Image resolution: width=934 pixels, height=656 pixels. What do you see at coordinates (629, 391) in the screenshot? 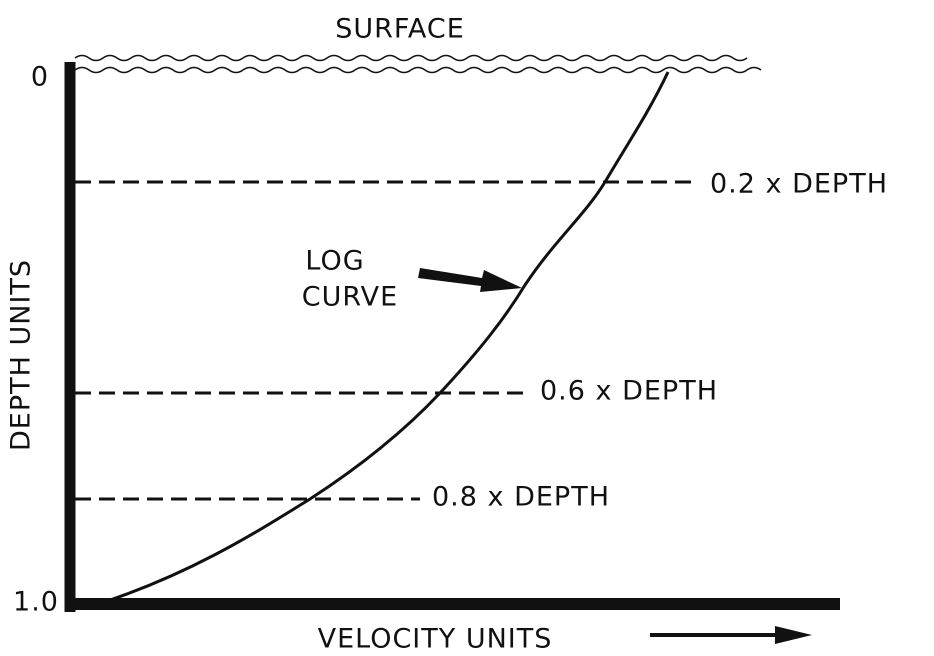
I see `depth-label: 0.6 x DEPTH` at bounding box center [629, 391].